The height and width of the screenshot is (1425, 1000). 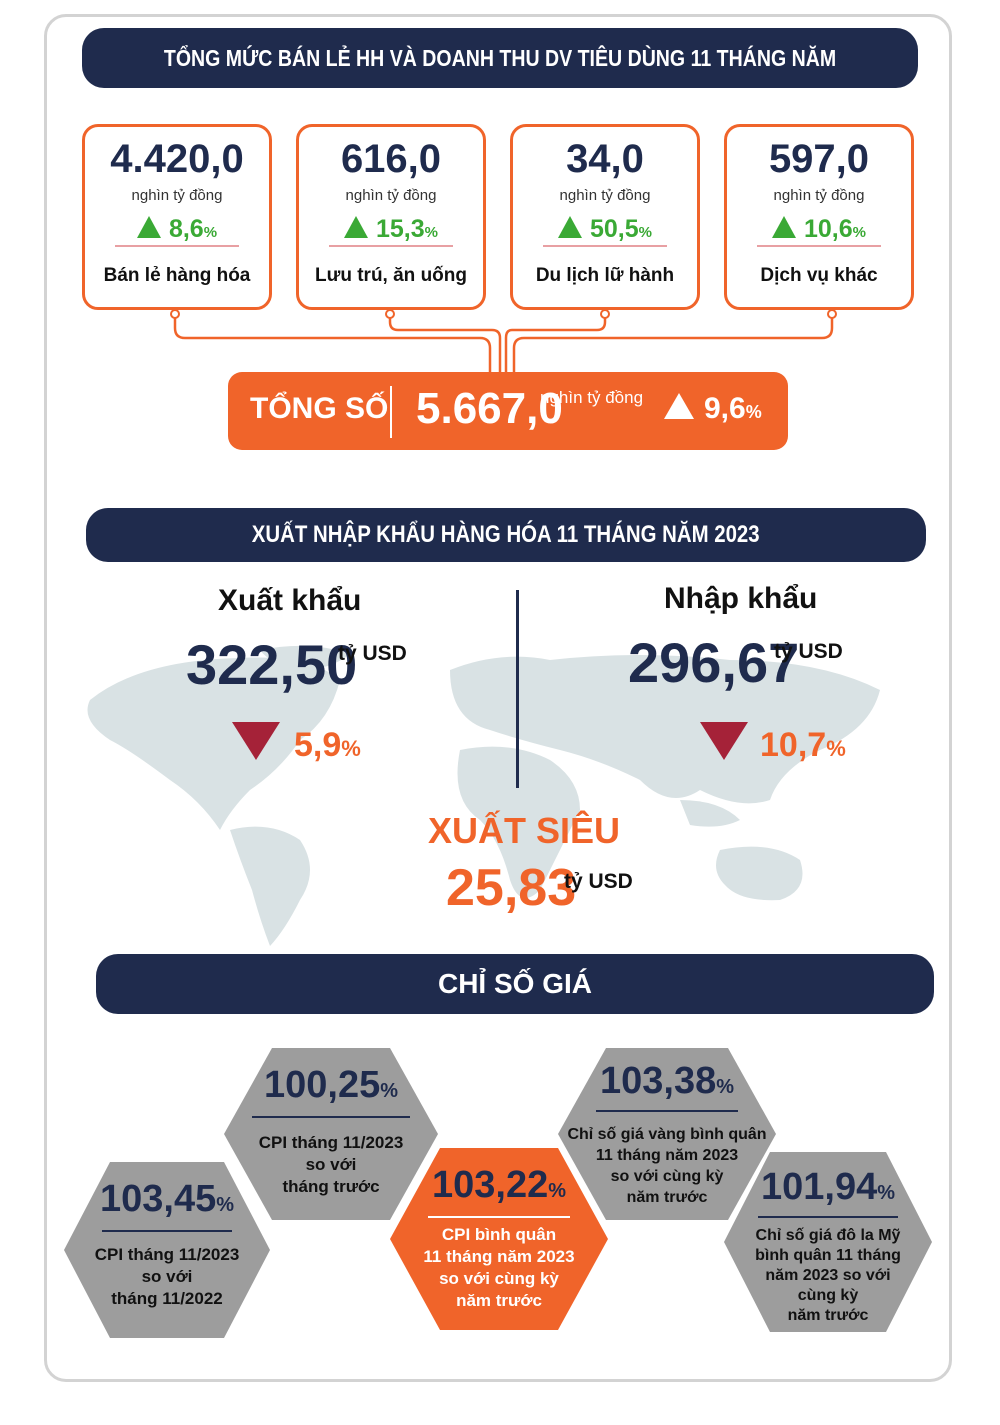 I want to click on card-label: Dịch vụ khác, so click(x=819, y=275).